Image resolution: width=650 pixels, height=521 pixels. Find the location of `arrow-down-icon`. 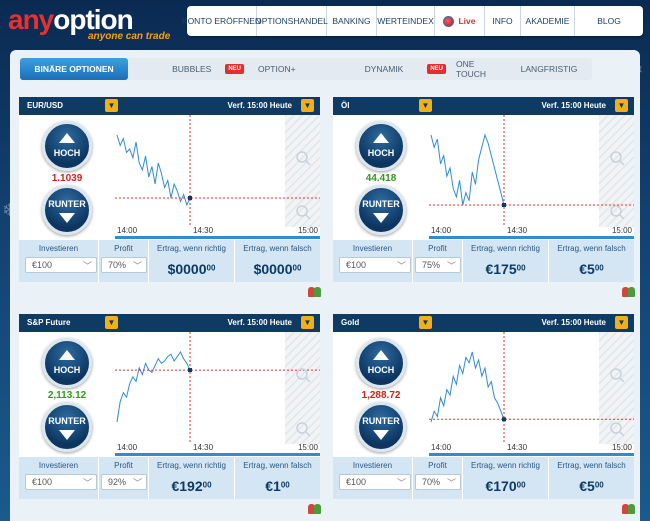

arrow-down-icon is located at coordinates (67, 435).